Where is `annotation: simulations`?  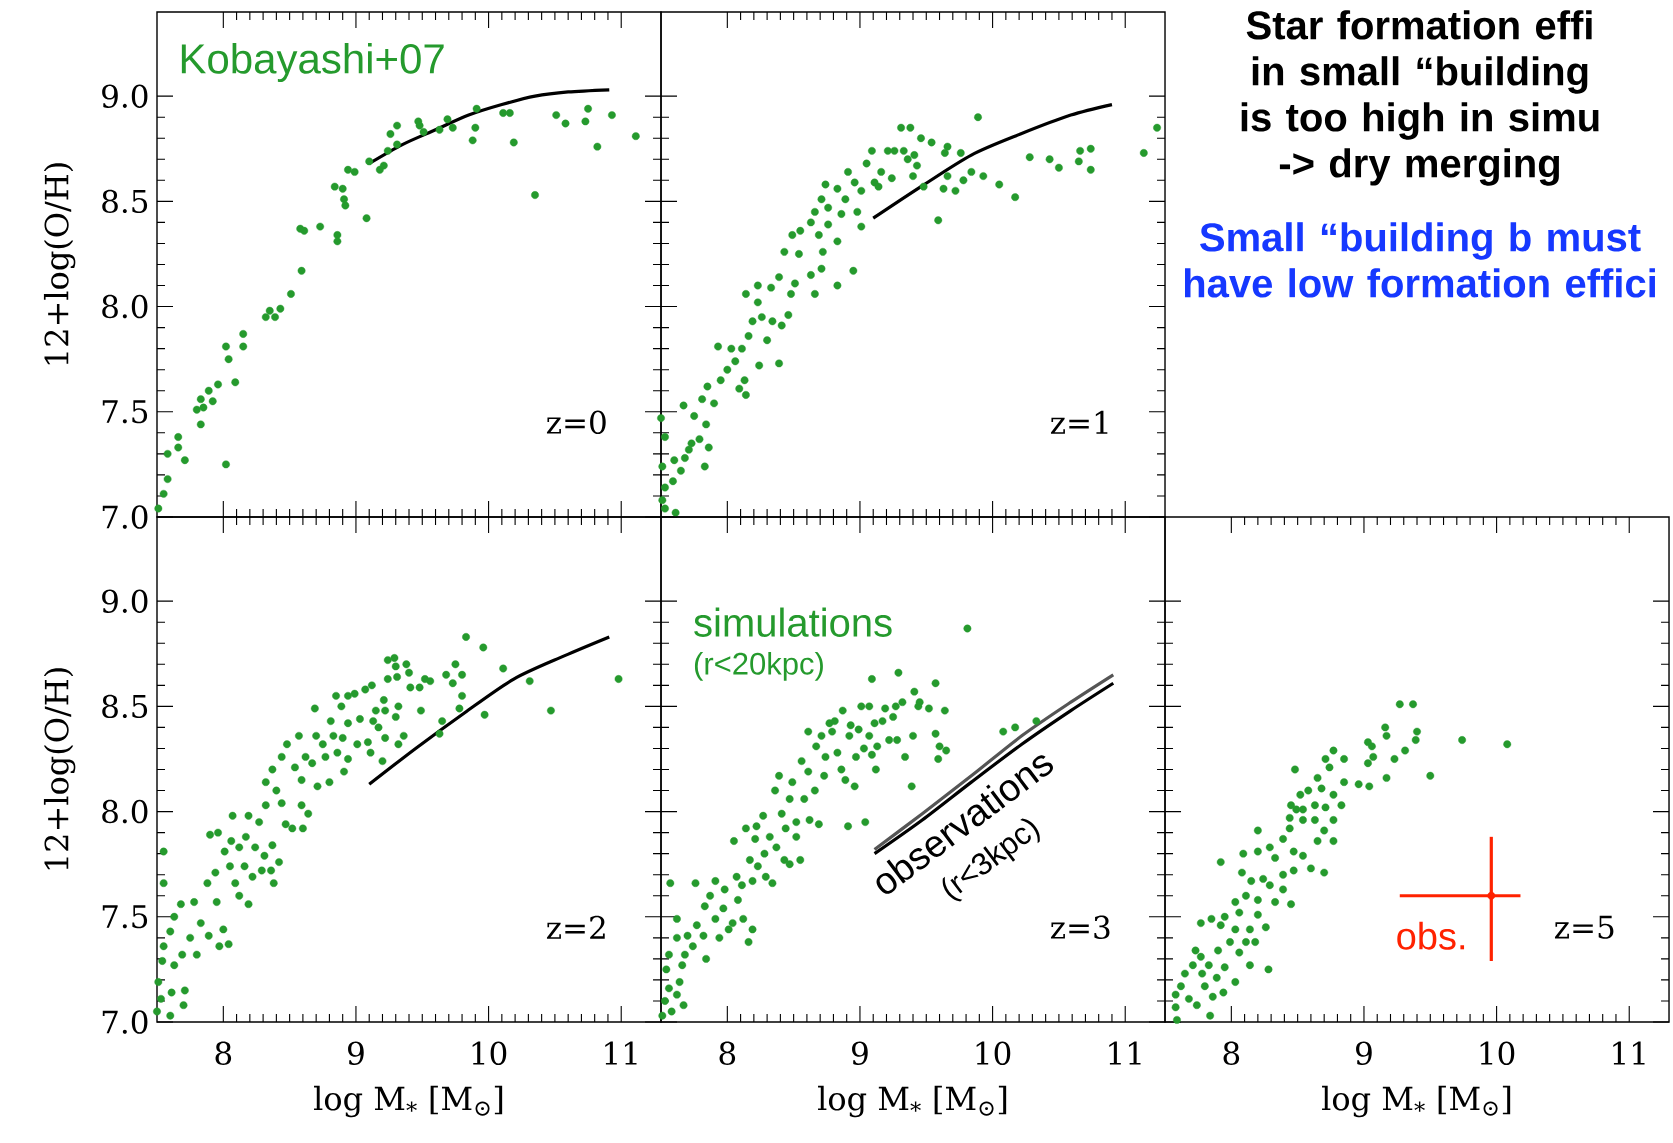 annotation: simulations is located at coordinates (793, 622).